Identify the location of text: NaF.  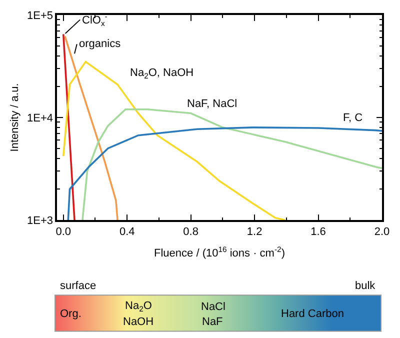
(213, 322).